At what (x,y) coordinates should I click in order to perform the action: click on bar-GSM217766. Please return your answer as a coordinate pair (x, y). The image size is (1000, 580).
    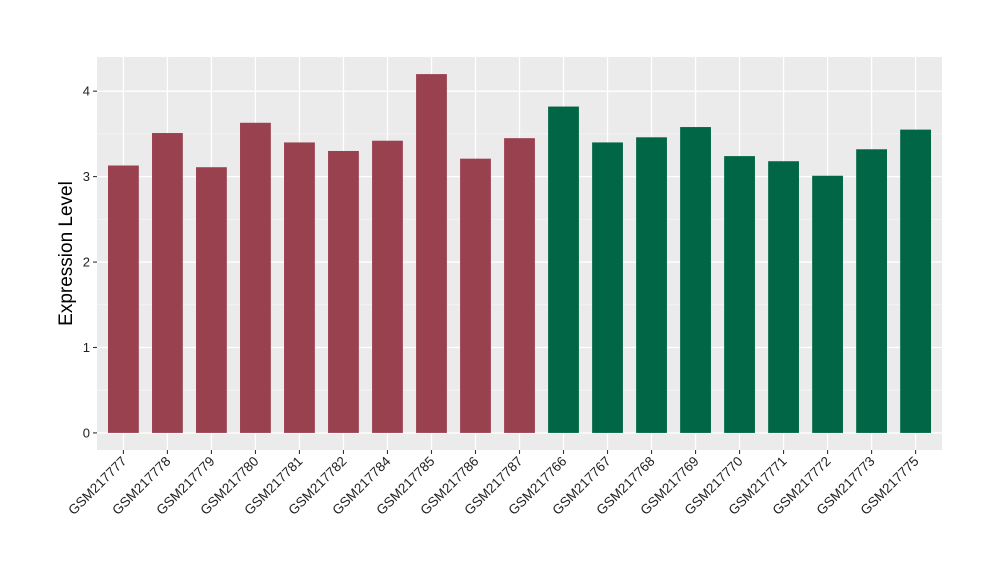
    Looking at the image, I should click on (563, 269).